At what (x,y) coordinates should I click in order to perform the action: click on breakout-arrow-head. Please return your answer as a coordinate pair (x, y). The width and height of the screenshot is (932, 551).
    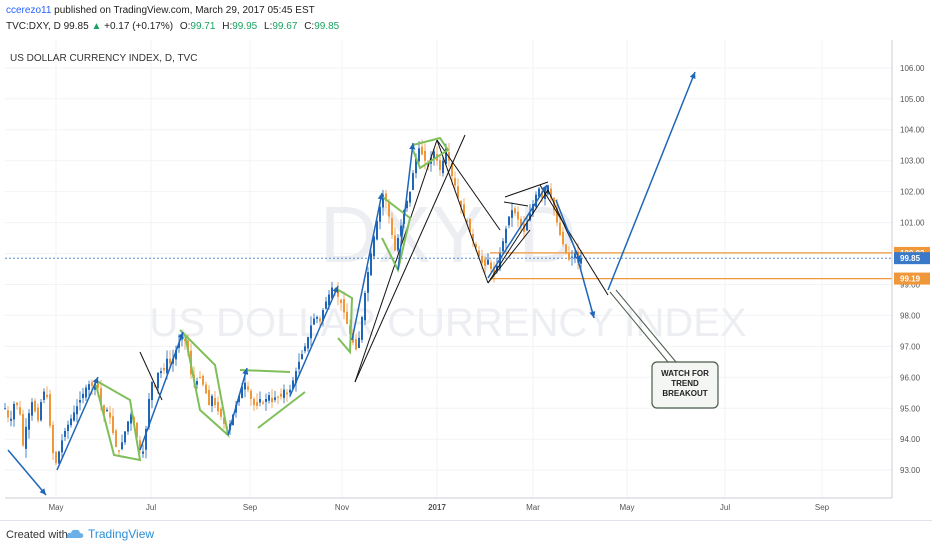
    Looking at the image, I should click on (692, 75).